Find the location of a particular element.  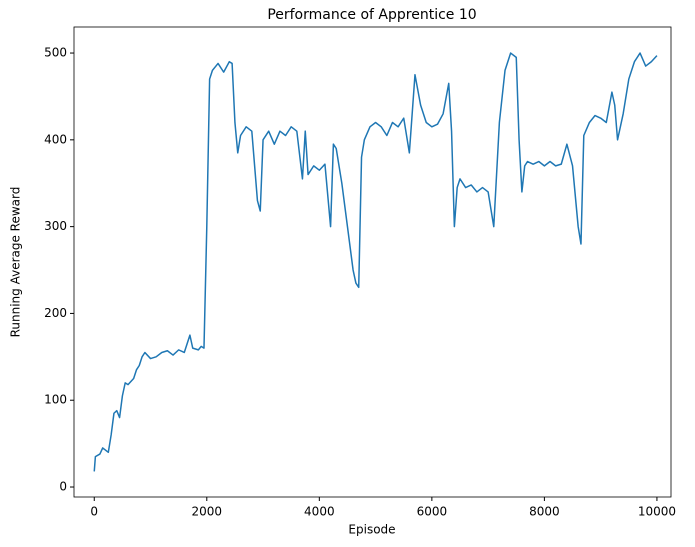

chart-title: Performance of Apprentice 10 is located at coordinates (371, 15).